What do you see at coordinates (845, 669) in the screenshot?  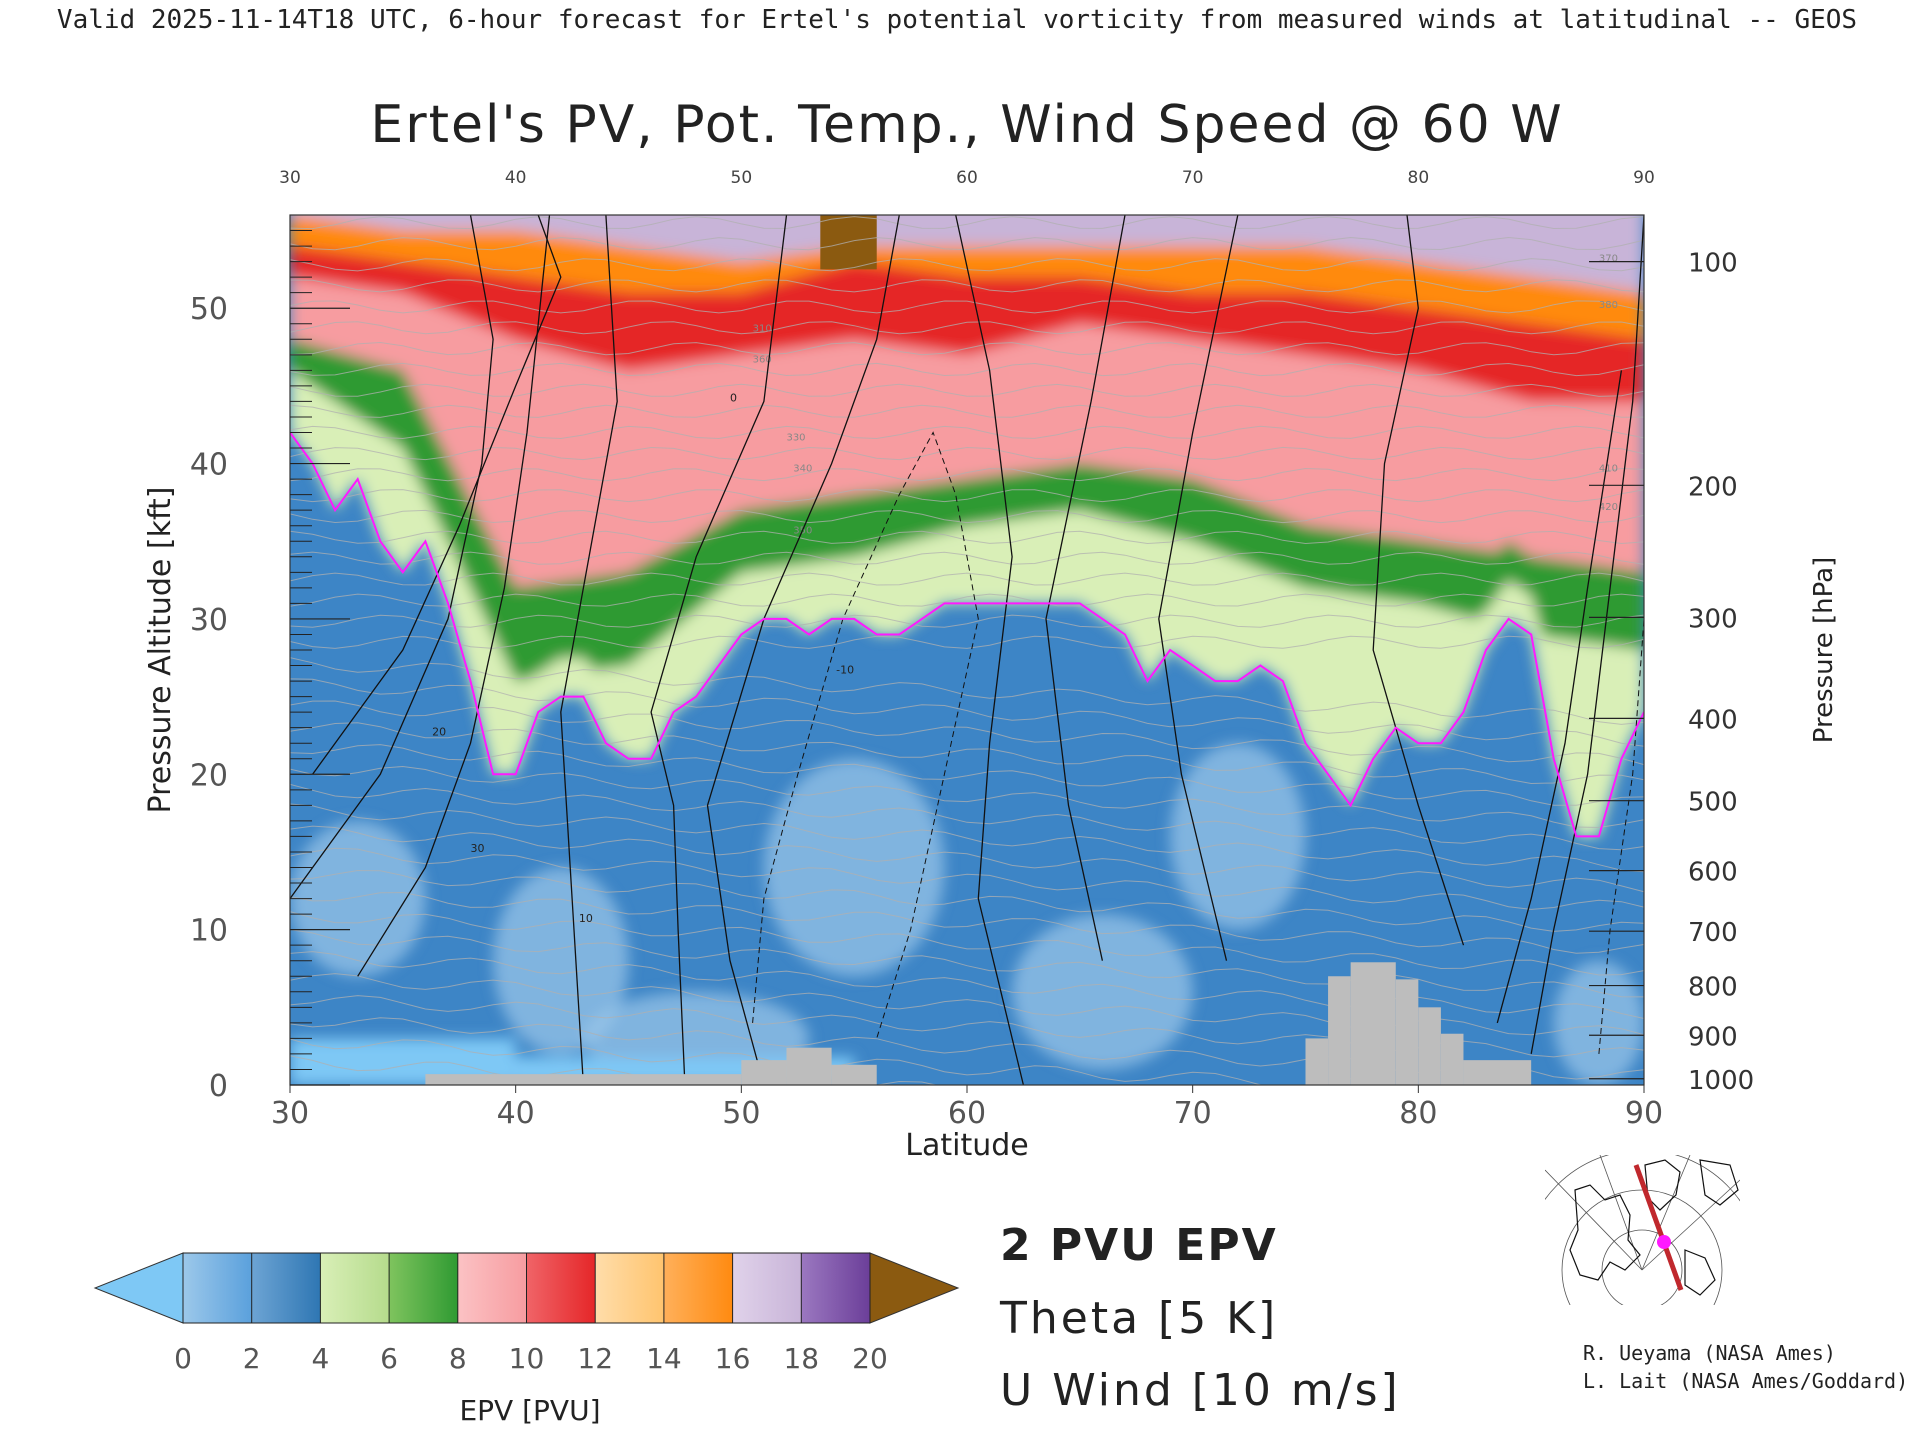 I see `wind-contour-label: -10` at bounding box center [845, 669].